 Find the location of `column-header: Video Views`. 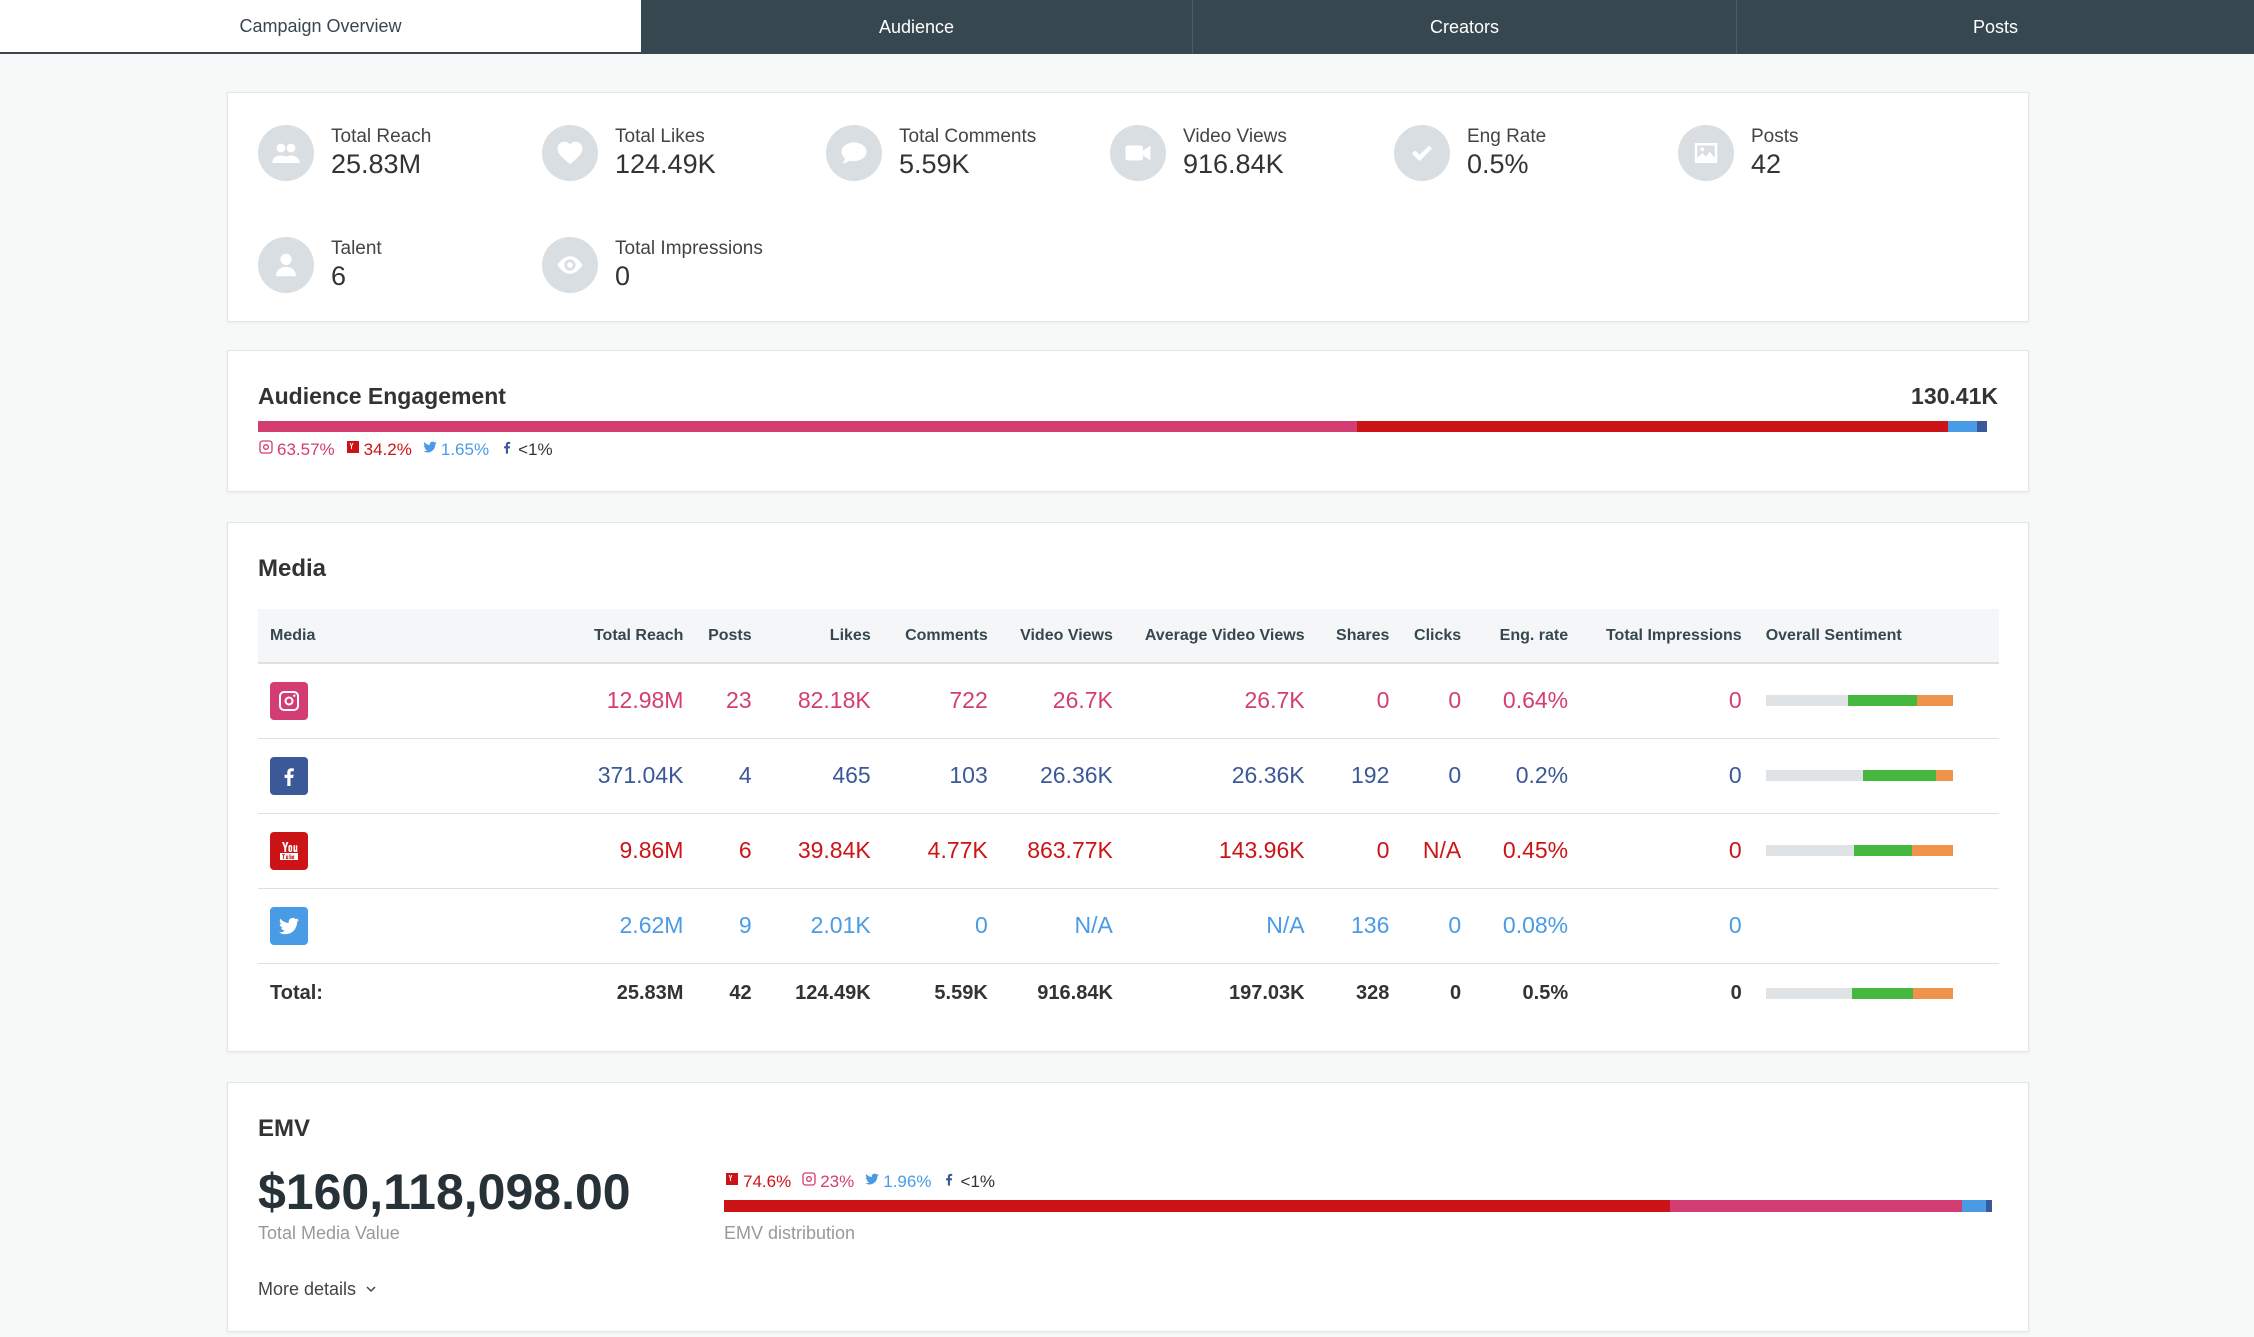

column-header: Video Views is located at coordinates (1066, 635).